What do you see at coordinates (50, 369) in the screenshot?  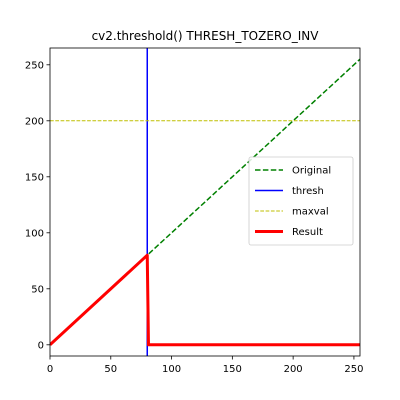 I see `x-tick-label: 0` at bounding box center [50, 369].